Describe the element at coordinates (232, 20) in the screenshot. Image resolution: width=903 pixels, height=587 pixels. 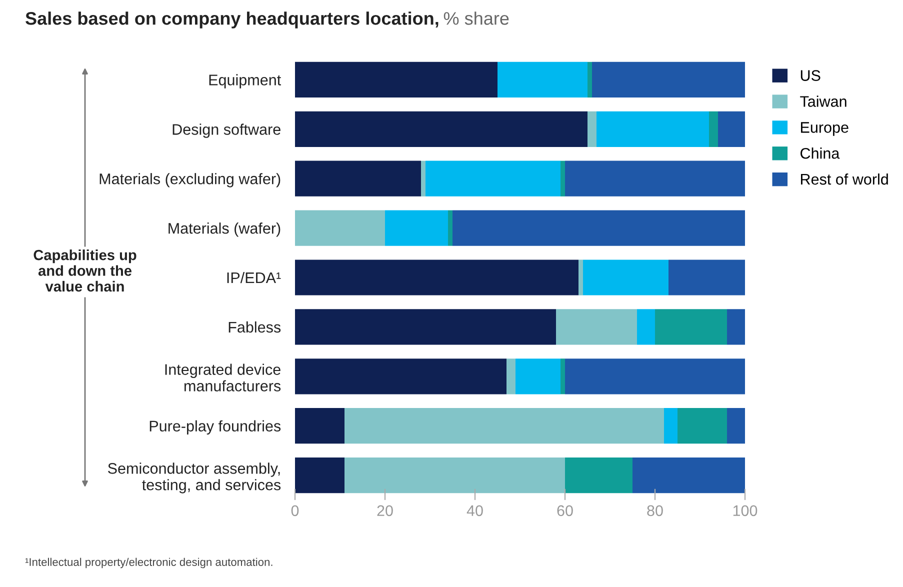
I see `chart-title: Sales based on company headquarters location,` at that location.